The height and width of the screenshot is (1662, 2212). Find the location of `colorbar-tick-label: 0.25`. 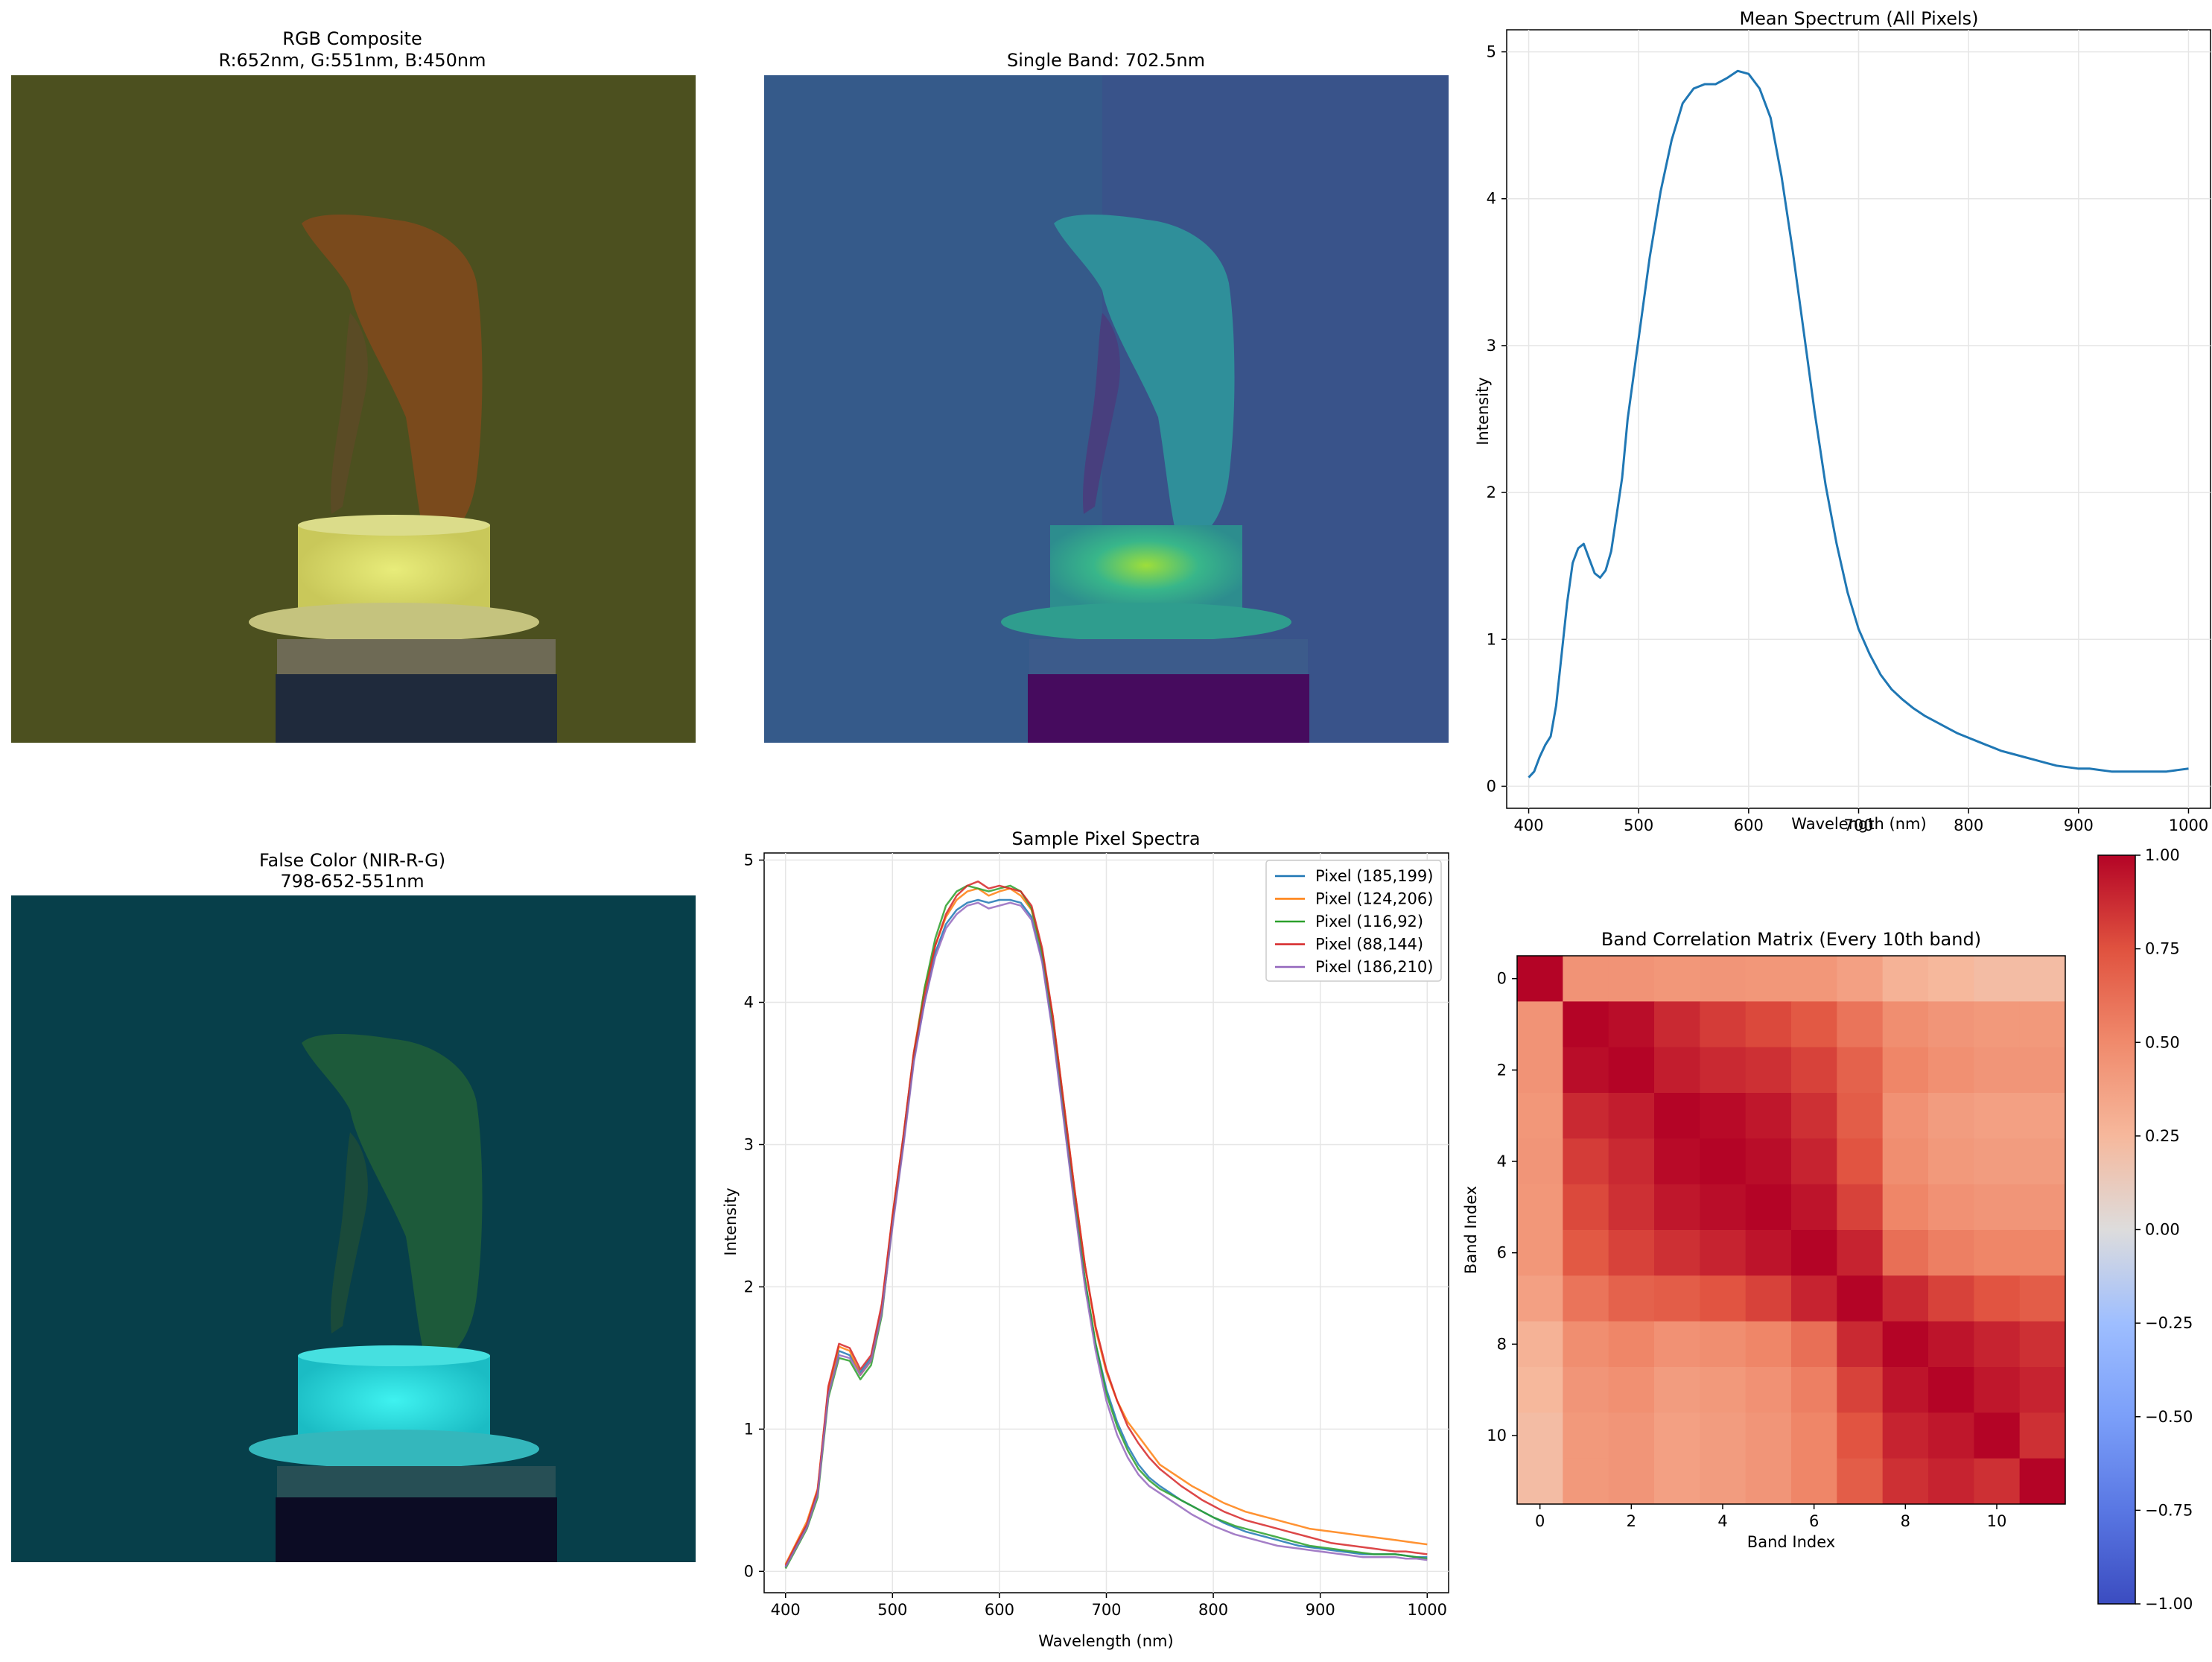

colorbar-tick-label: 0.25 is located at coordinates (2162, 1136).